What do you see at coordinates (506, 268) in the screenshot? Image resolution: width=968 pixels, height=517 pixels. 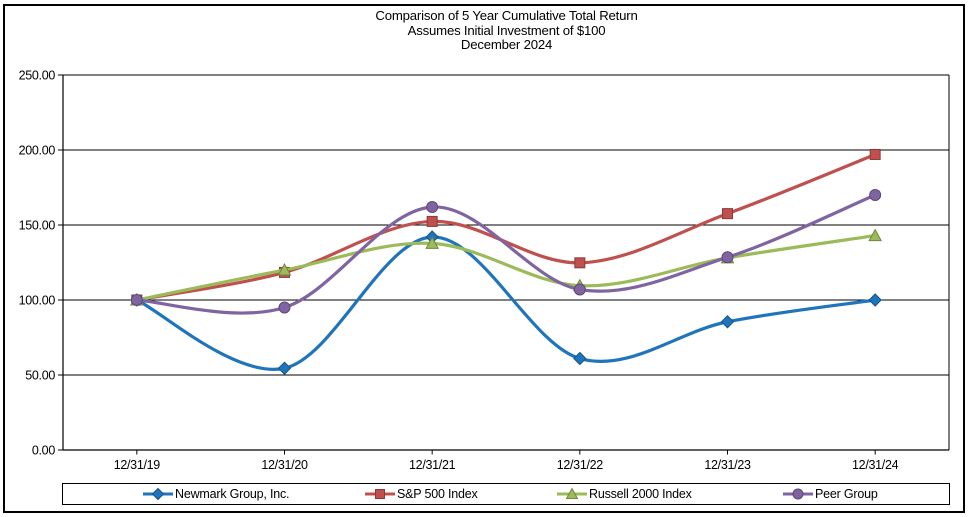 I see `series-line-russell-2000-index` at bounding box center [506, 268].